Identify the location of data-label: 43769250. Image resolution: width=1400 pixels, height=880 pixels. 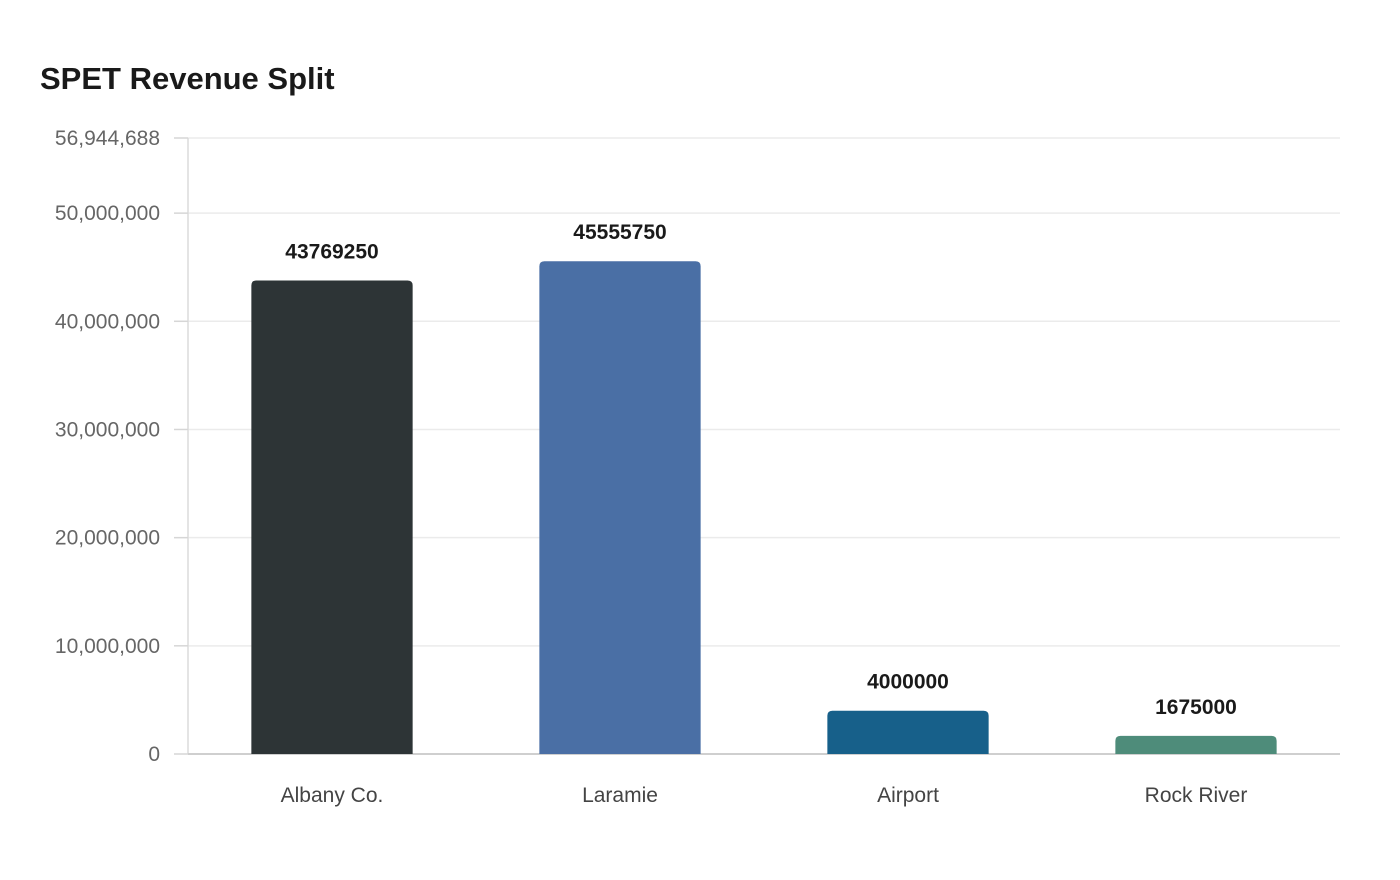
(331, 252).